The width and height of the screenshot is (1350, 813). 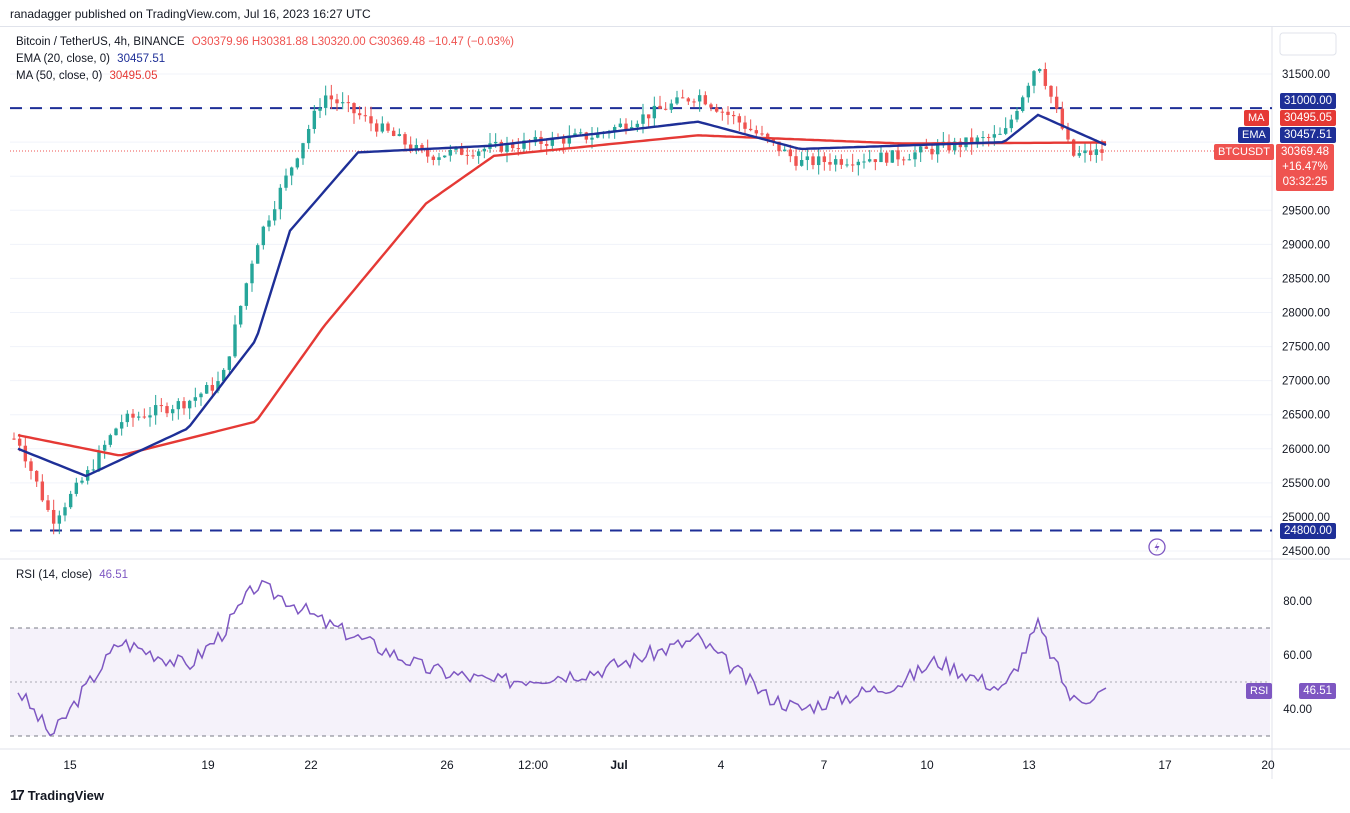 I want to click on legend-rsi-row: RSI (14, close) 46.51, so click(x=74, y=575).